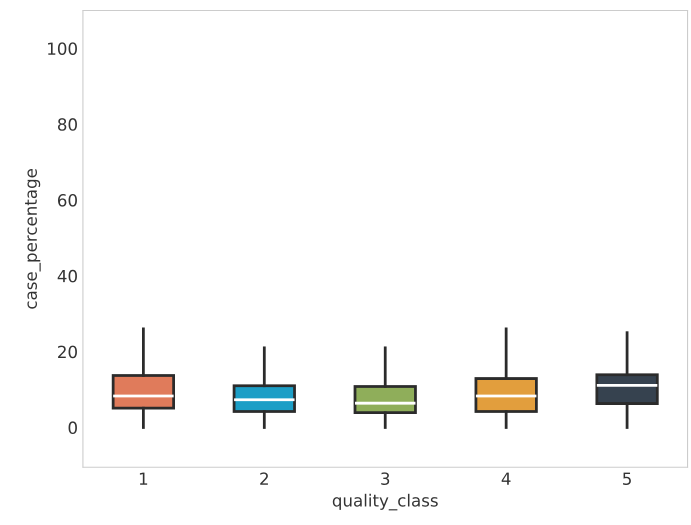 The width and height of the screenshot is (691, 525). What do you see at coordinates (264, 478) in the screenshot?
I see `x-tick-label: 2` at bounding box center [264, 478].